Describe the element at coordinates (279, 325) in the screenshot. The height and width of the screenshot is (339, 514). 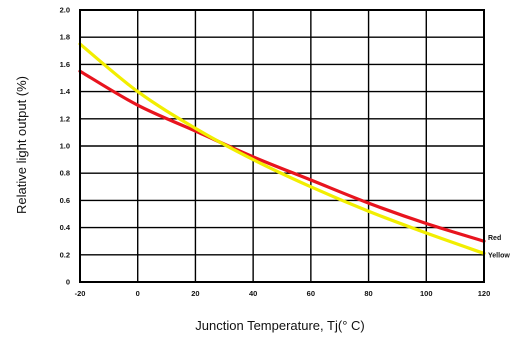
I see `x-axis-label: Junction Temperature, Tj(° C)` at that location.